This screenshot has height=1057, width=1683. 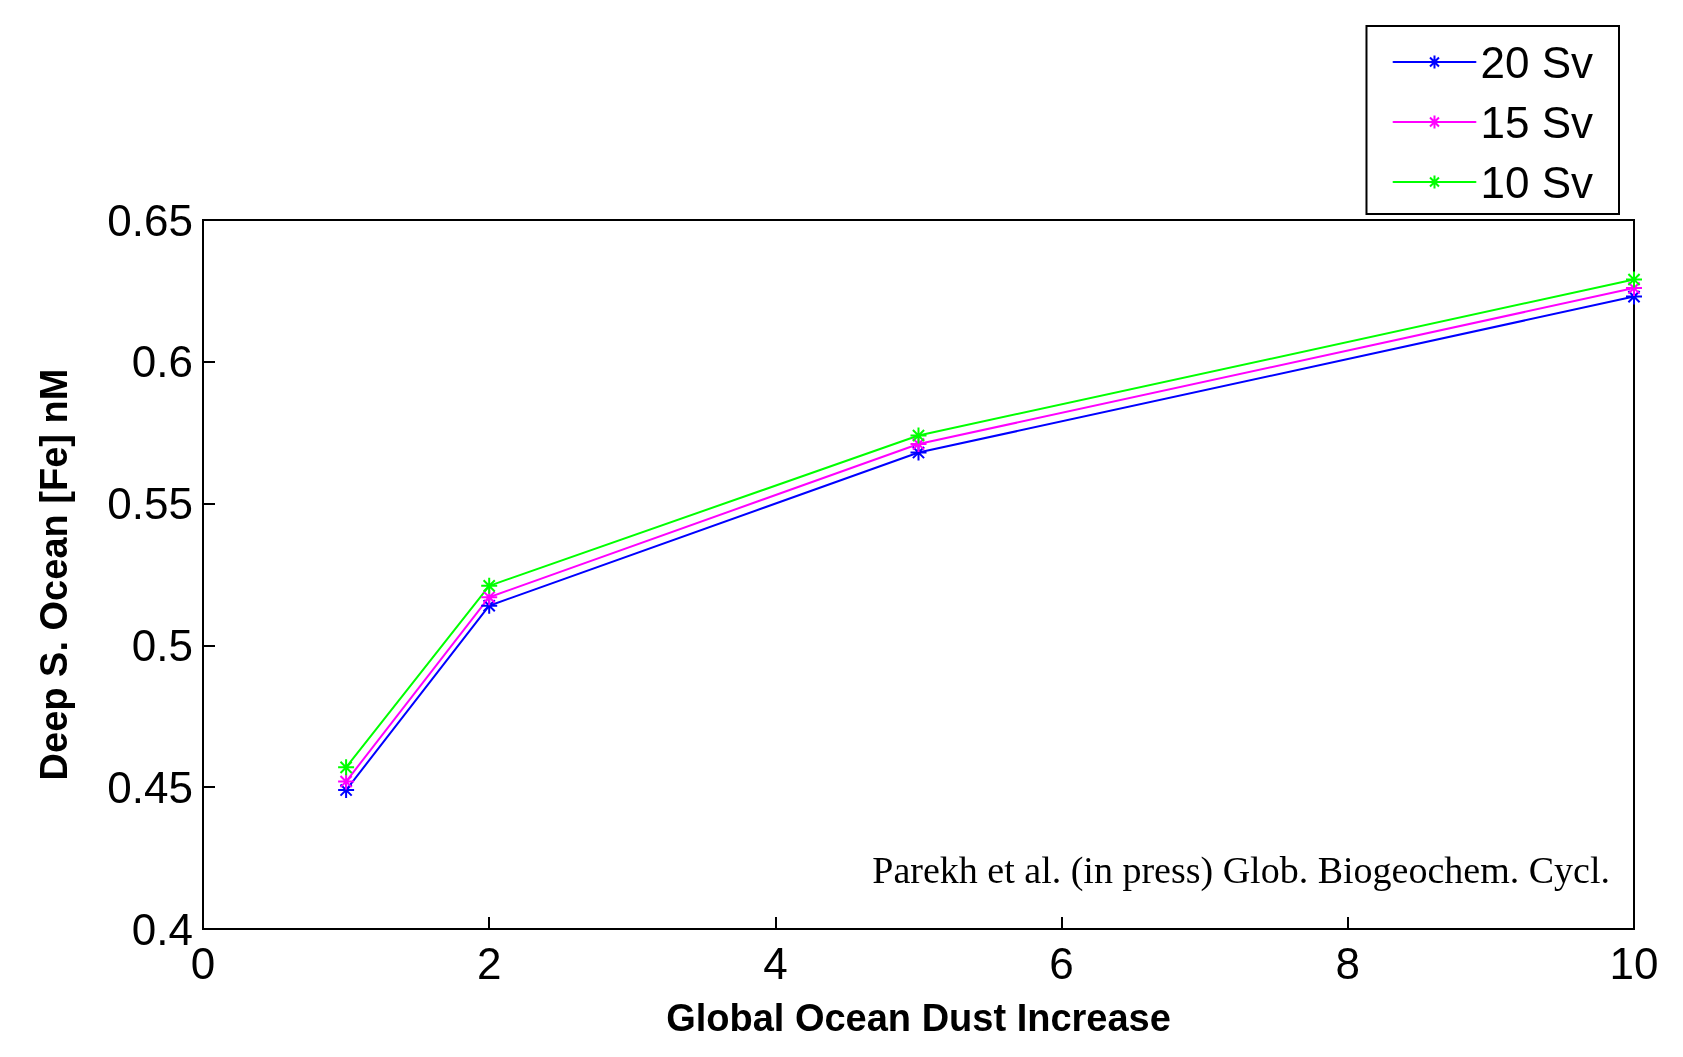 I want to click on x-tick-label: 4, so click(x=775, y=963).